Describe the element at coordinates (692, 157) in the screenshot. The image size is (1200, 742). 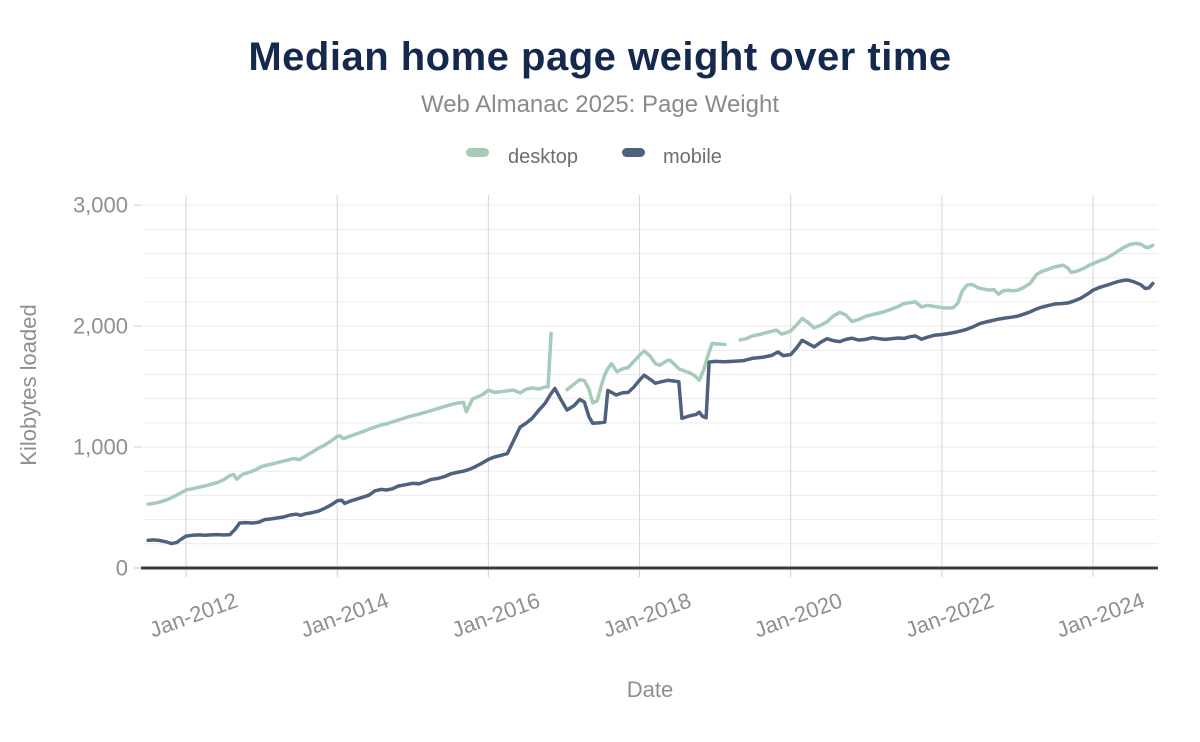
I see `mobile-legend-label: mobile` at that location.